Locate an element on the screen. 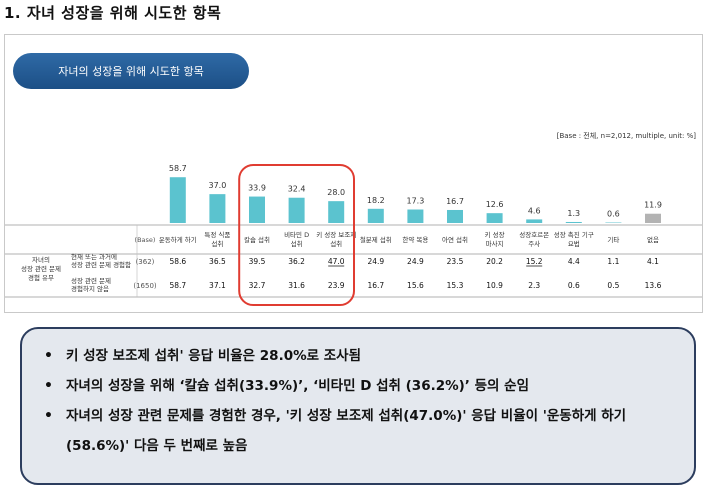 Image resolution: width=710 pixels, height=501 pixels. highlight-box is located at coordinates (296, 235).